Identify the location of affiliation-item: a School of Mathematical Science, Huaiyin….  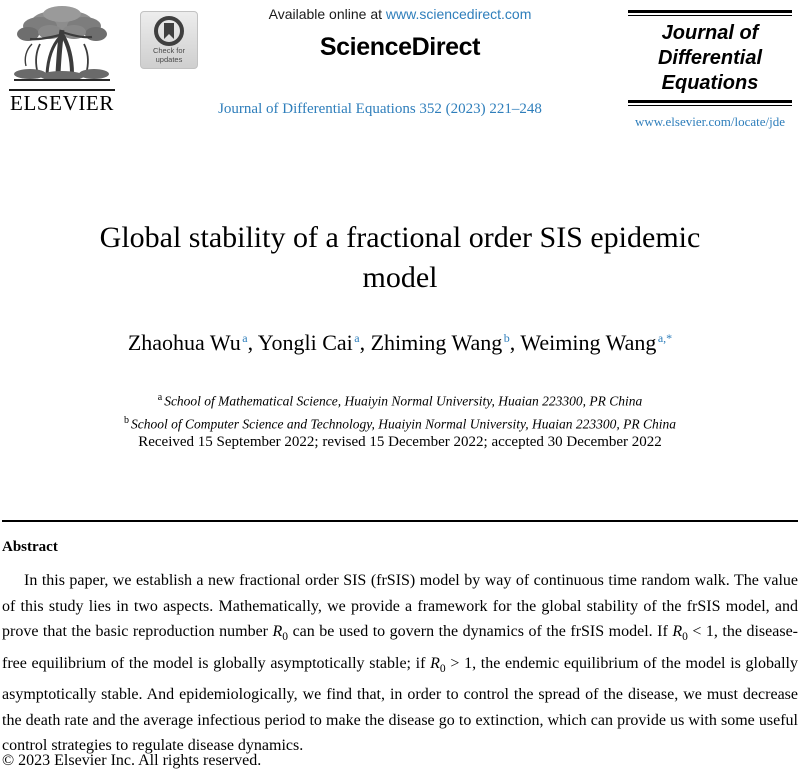
(400, 399).